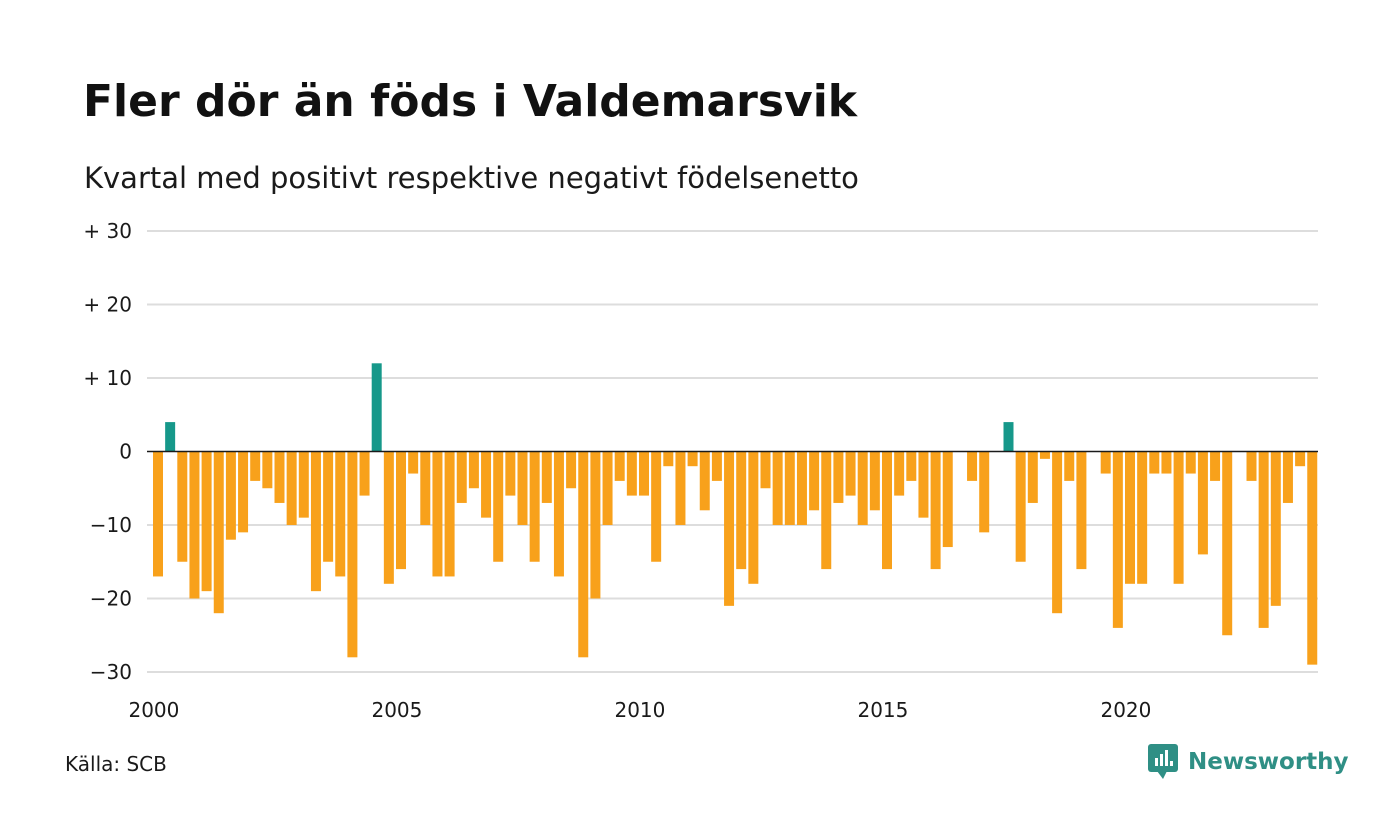  I want to click on bar-2018-q3, so click(1057, 532).